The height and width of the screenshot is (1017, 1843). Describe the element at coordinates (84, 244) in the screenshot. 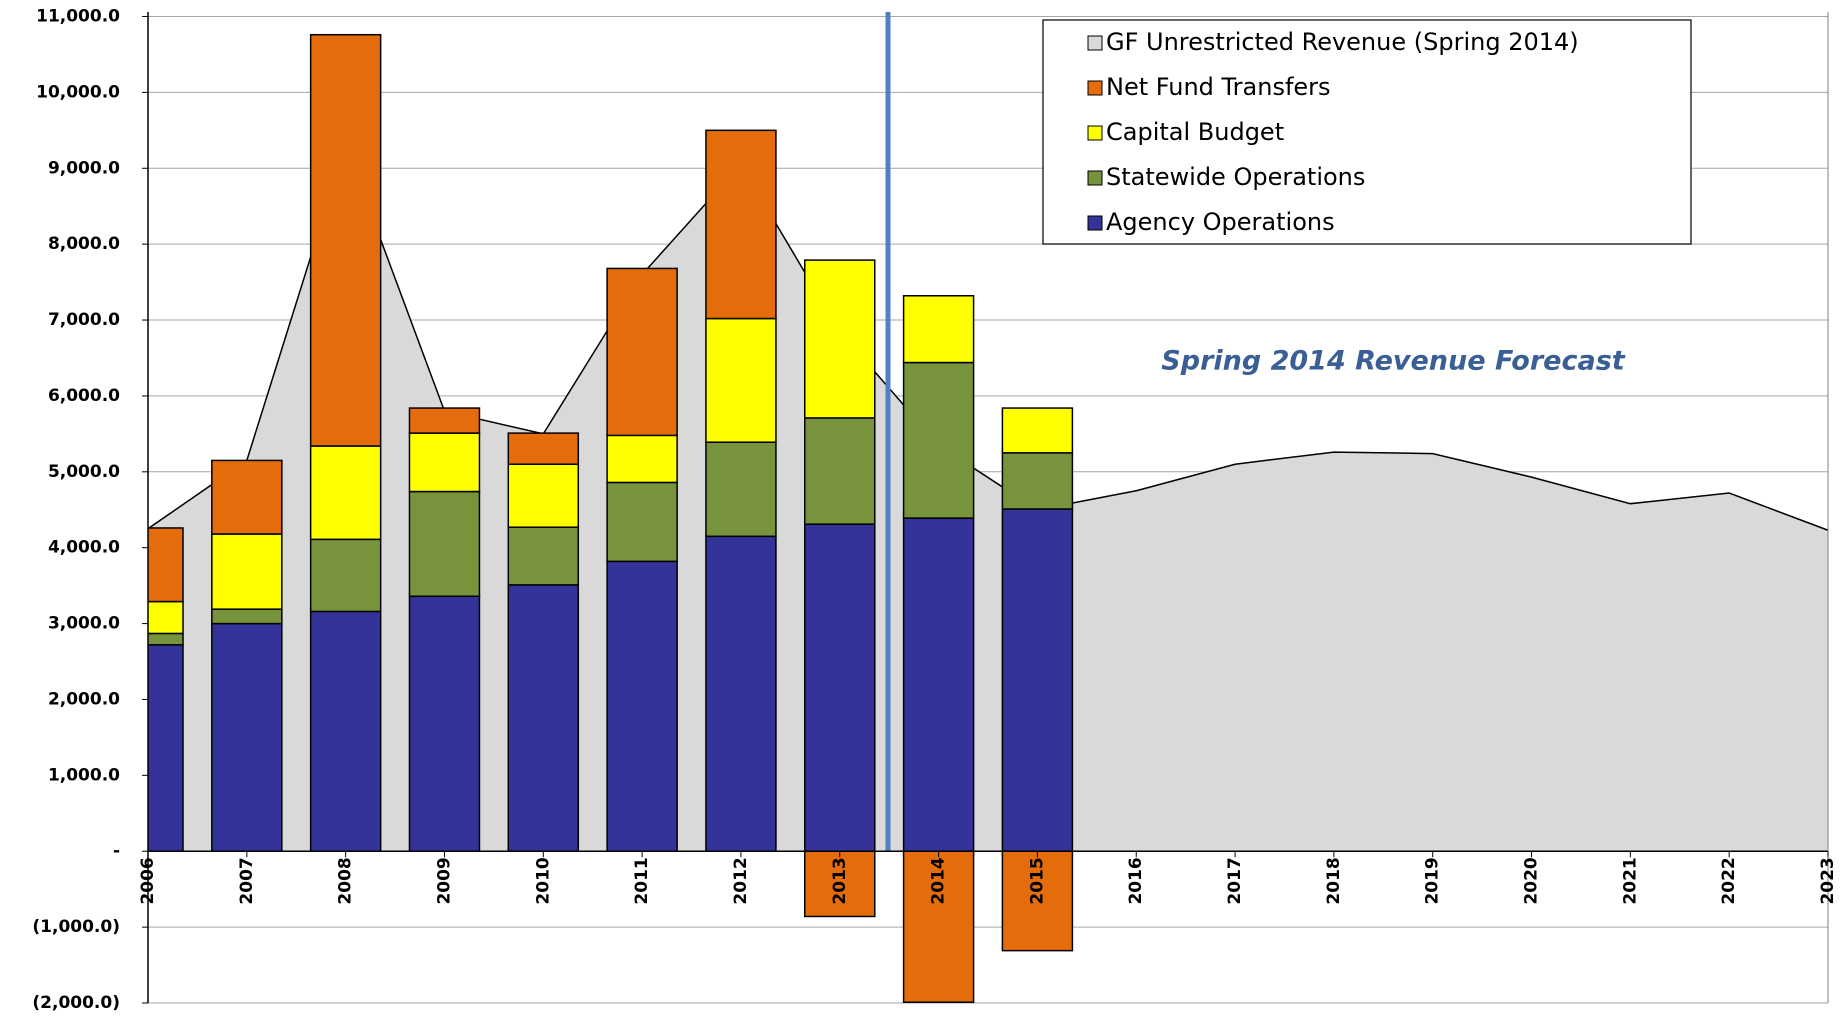

I see `y-tick-label: 8,000.0` at that location.